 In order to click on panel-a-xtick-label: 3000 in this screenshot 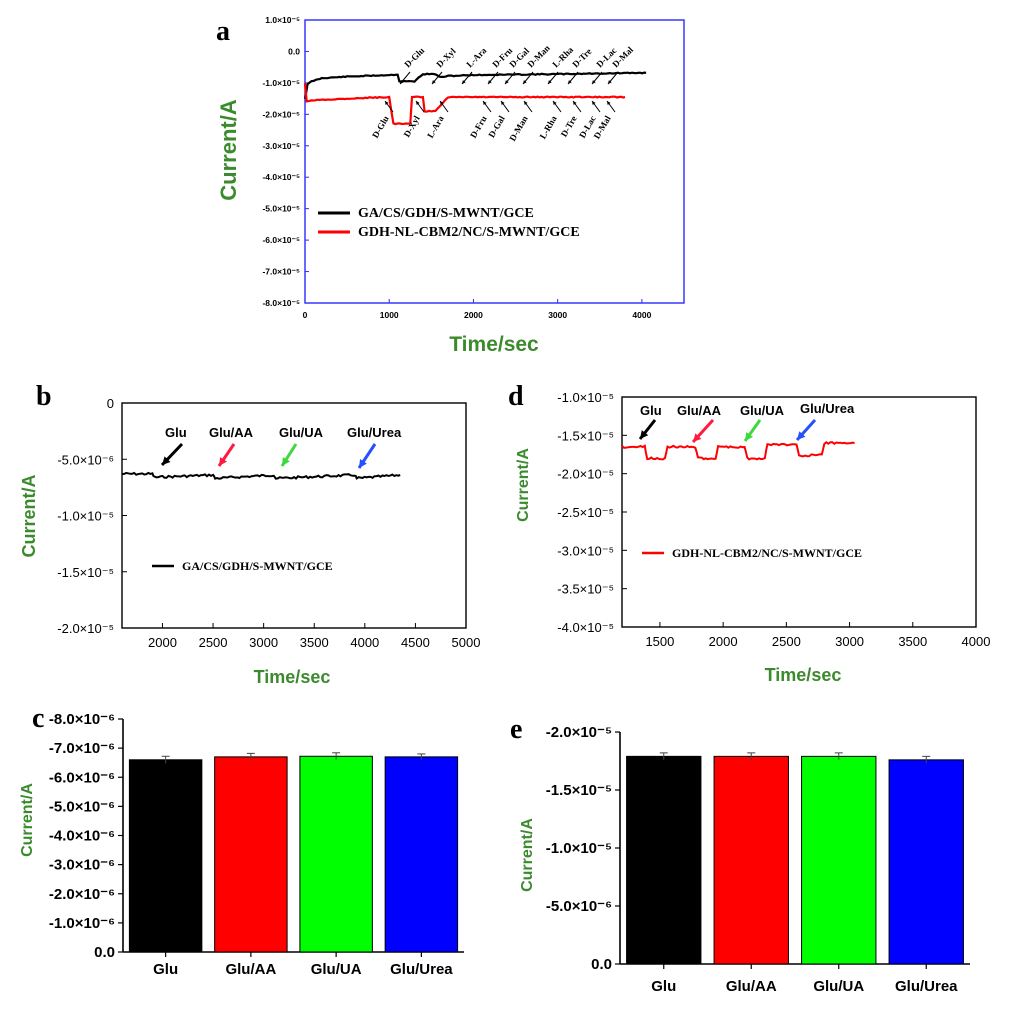, I will do `click(557, 315)`.